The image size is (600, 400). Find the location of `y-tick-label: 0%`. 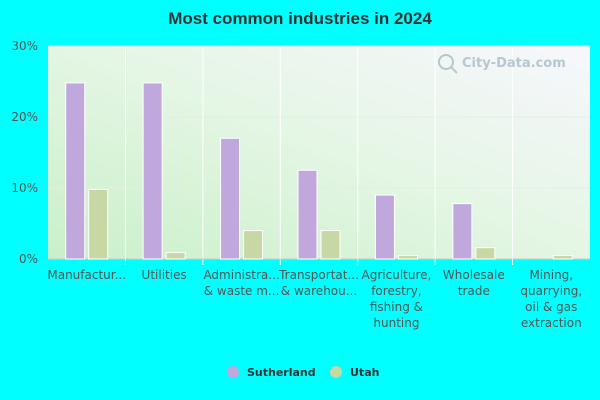

y-tick-label: 0% is located at coordinates (28, 259).